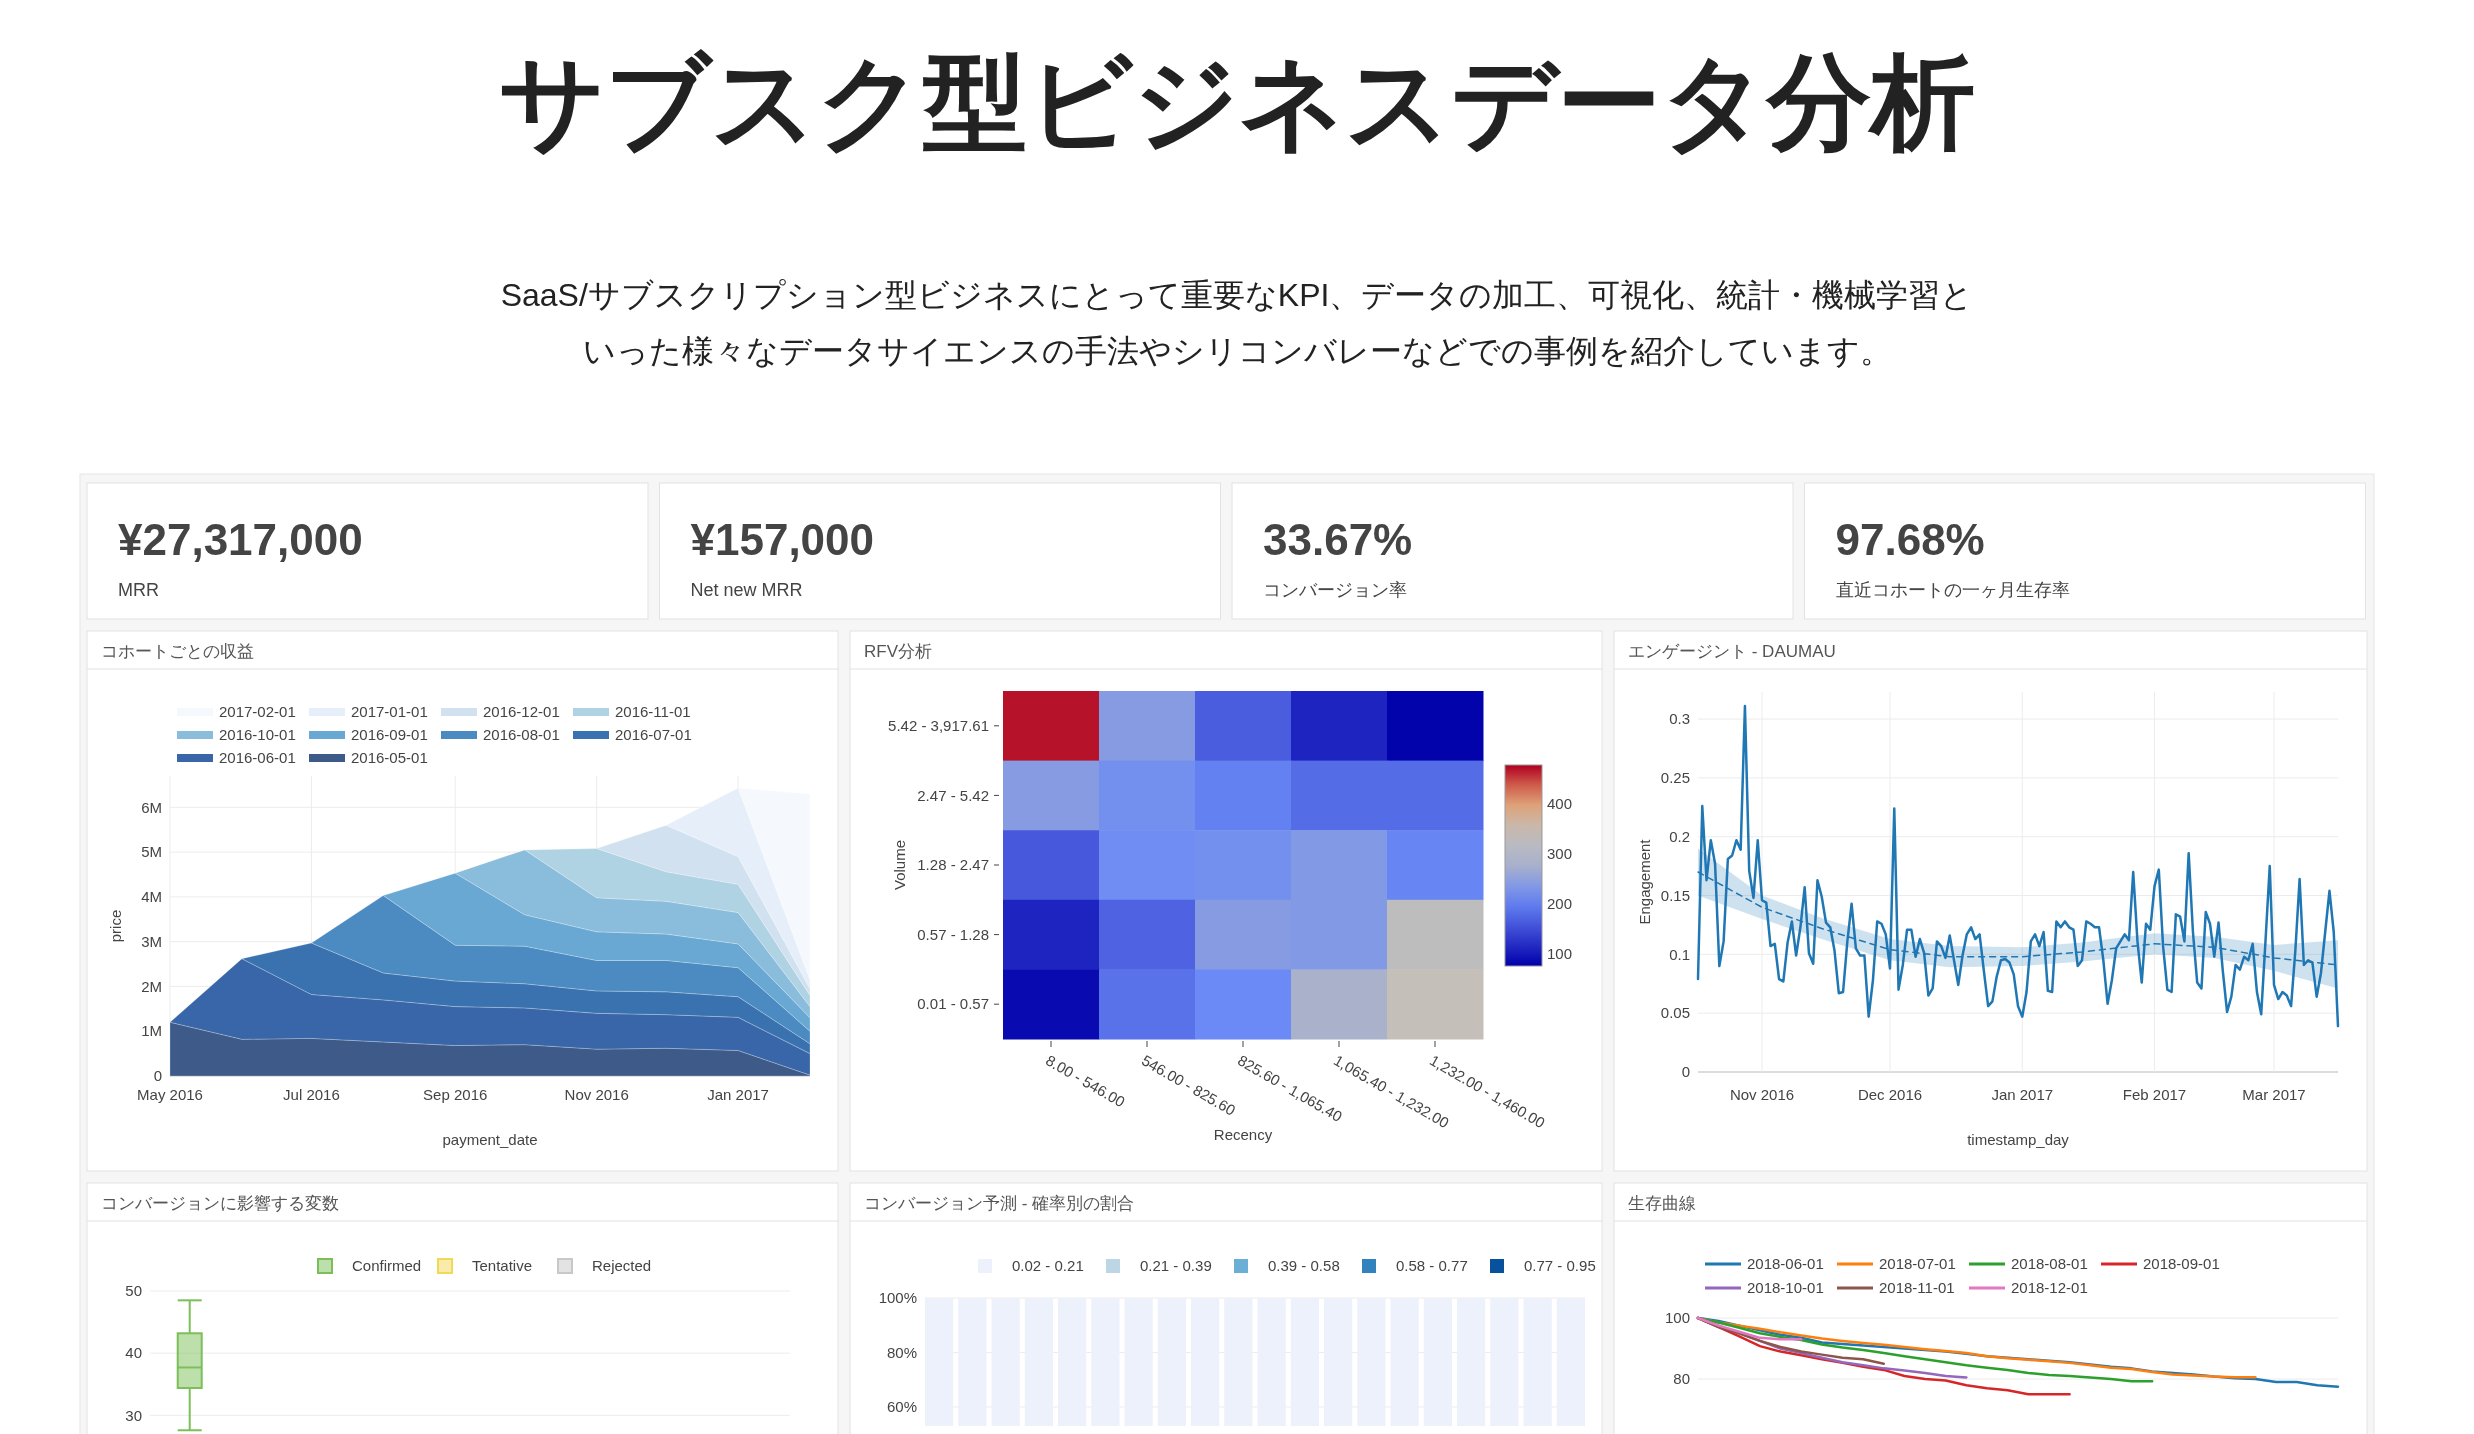 Image resolution: width=2474 pixels, height=1434 pixels. Describe the element at coordinates (1644, 881) in the screenshot. I see `y-axis-title: Engagement` at that location.